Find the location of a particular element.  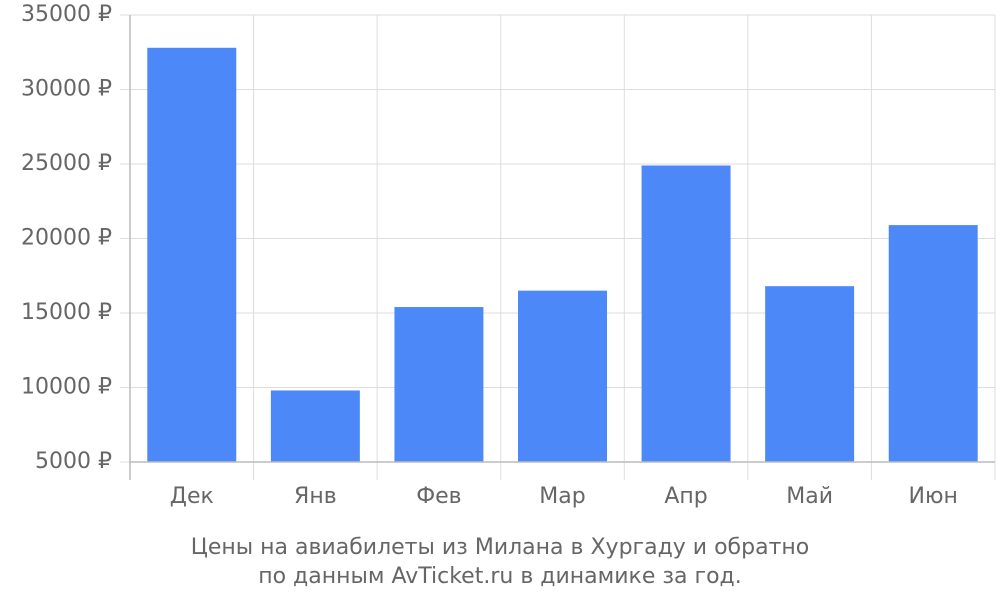

x-tick-label: Июн is located at coordinates (933, 496).